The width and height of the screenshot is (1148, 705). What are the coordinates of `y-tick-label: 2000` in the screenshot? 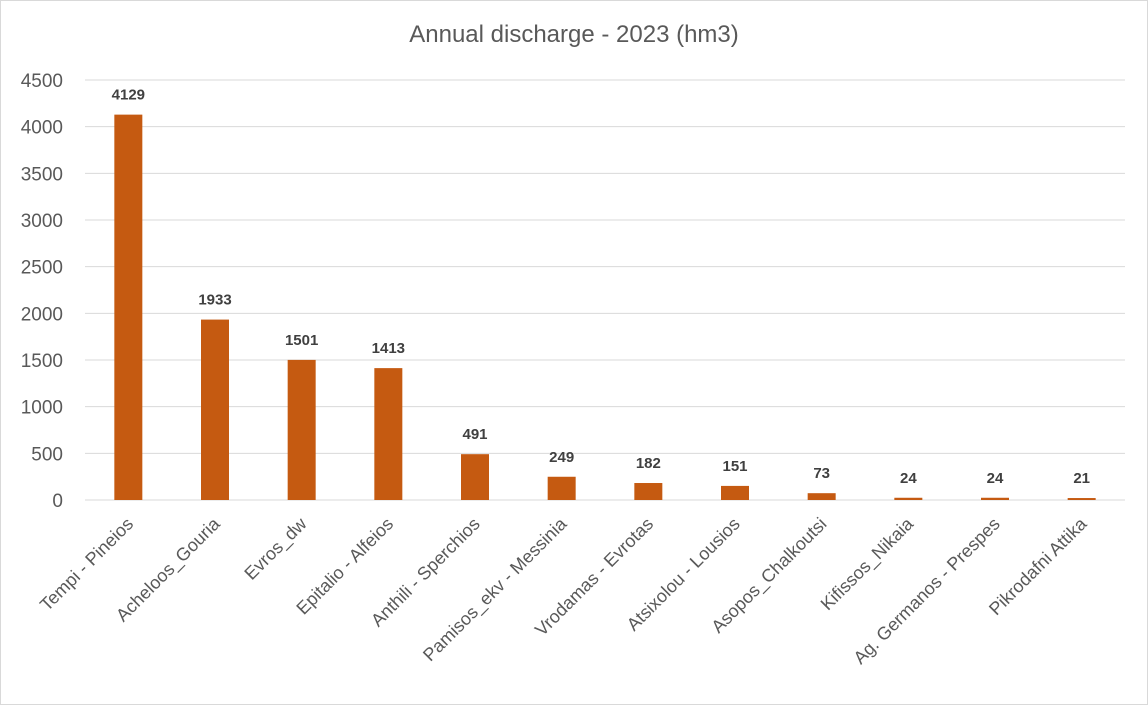 It's located at (42, 314).